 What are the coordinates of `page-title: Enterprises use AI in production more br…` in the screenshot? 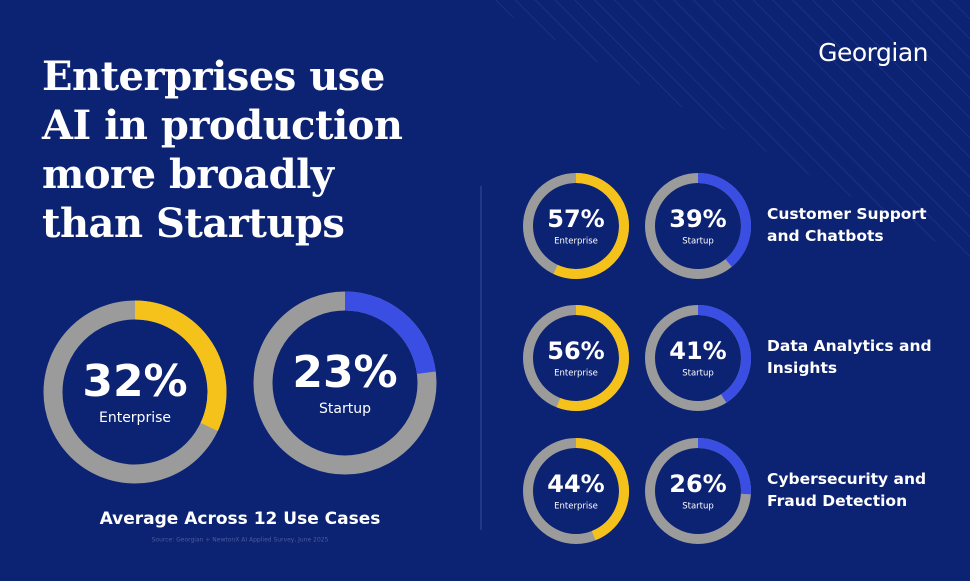 It's located at (222, 150).